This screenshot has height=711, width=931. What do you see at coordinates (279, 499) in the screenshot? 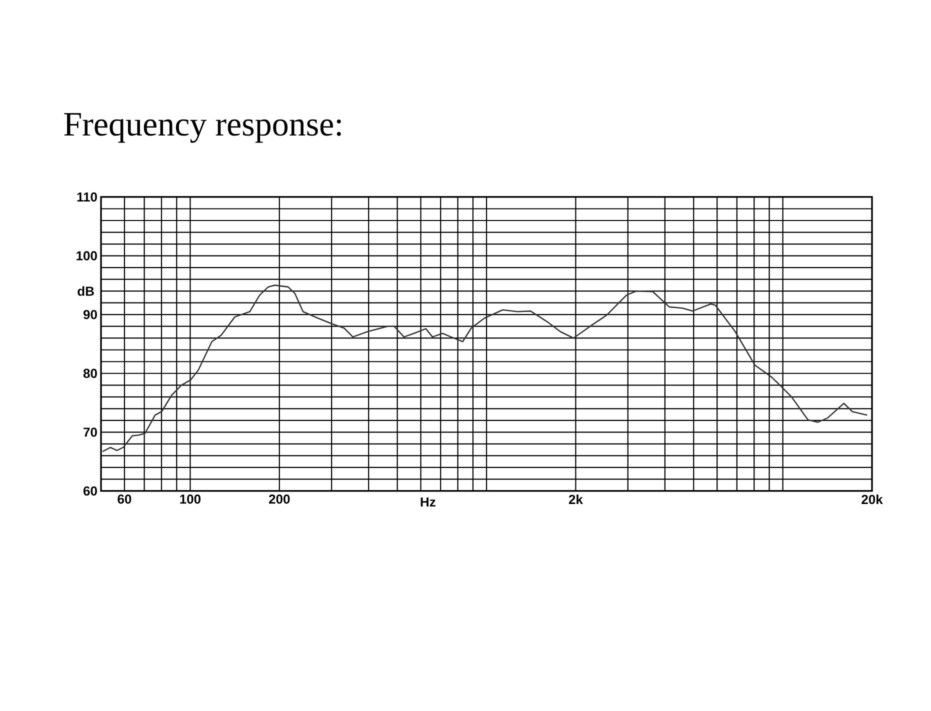
I see `x-tick-label: 200` at bounding box center [279, 499].